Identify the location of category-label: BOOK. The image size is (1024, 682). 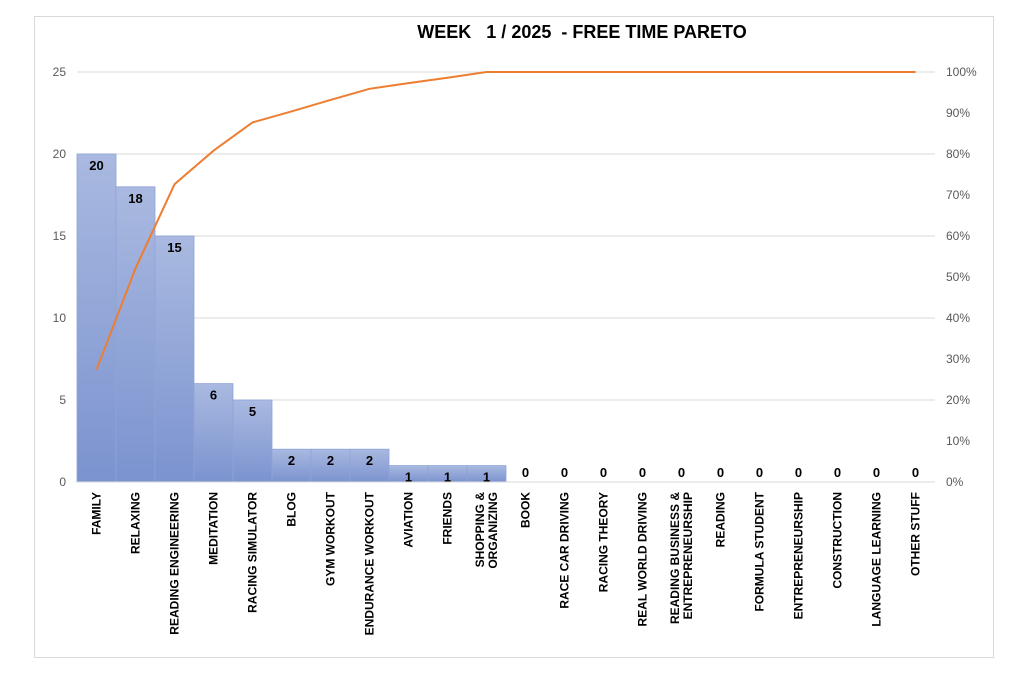
(526, 510).